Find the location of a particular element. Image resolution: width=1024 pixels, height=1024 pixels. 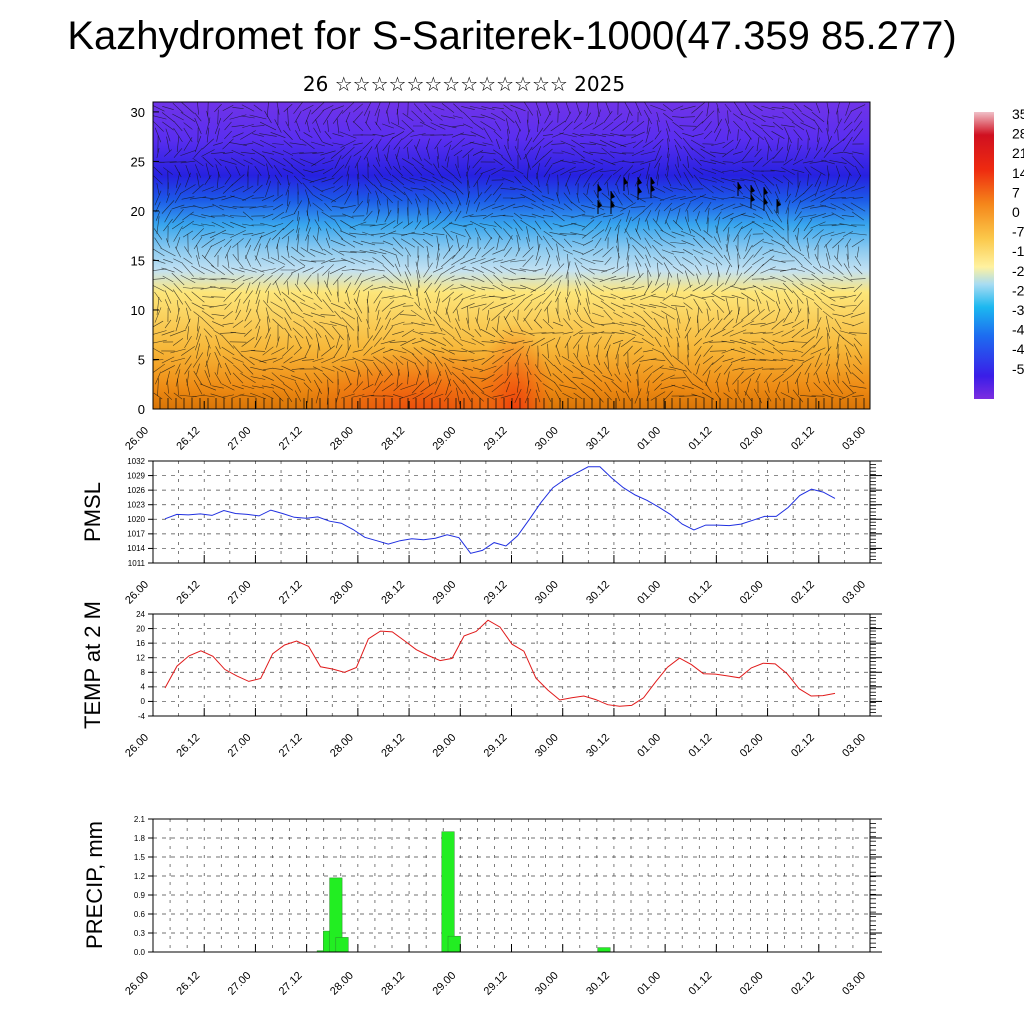

x-tick-label: 03.00 is located at coordinates (854, 439).